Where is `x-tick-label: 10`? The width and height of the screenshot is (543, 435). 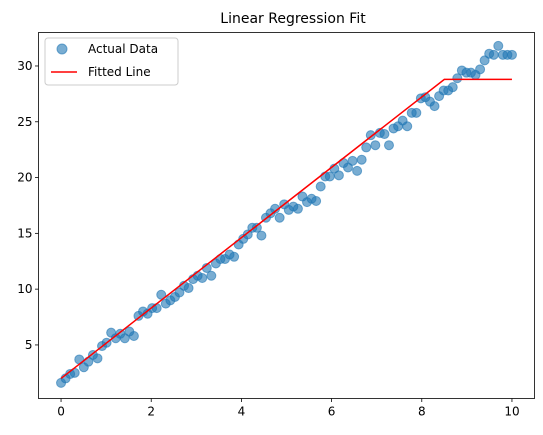 x-tick-label: 10 is located at coordinates (511, 412).